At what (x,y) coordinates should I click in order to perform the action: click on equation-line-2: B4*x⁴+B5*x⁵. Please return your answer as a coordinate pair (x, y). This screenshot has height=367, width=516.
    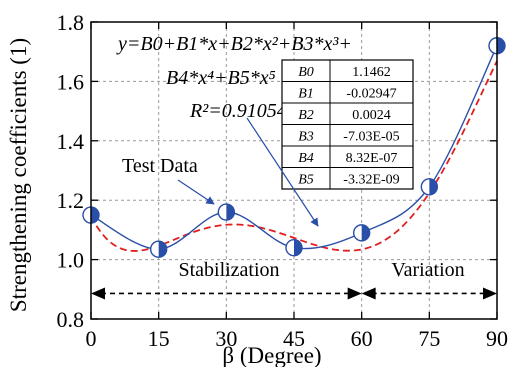
    Looking at the image, I should click on (221, 78).